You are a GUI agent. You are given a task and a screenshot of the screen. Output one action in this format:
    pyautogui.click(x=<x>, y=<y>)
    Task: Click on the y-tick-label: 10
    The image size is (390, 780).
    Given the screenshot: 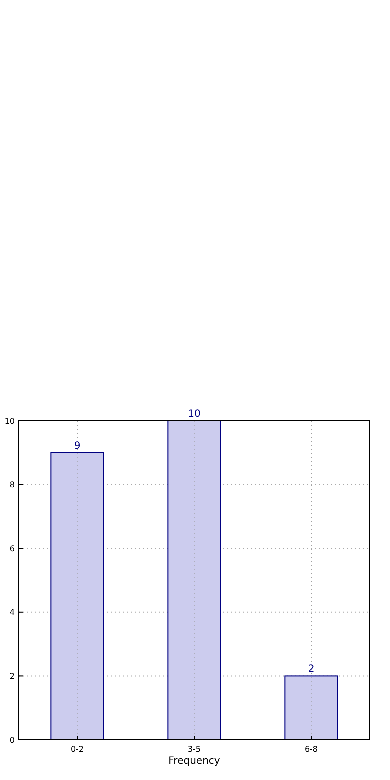 What is the action you would take?
    pyautogui.click(x=9, y=421)
    